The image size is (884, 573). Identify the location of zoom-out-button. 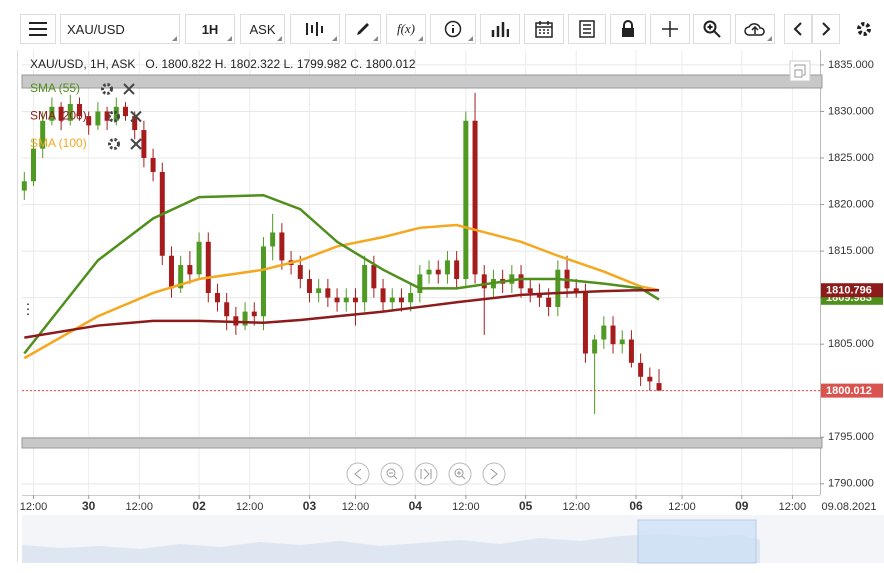
(392, 474).